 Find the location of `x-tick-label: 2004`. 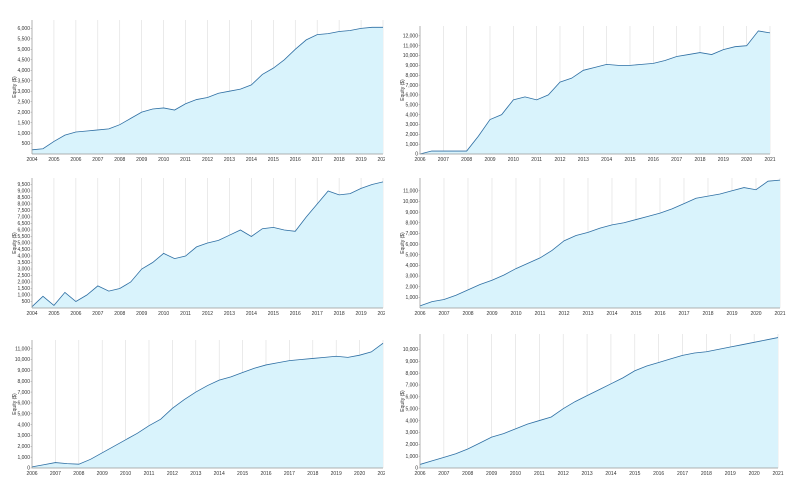

x-tick-label: 2004 is located at coordinates (31, 160).